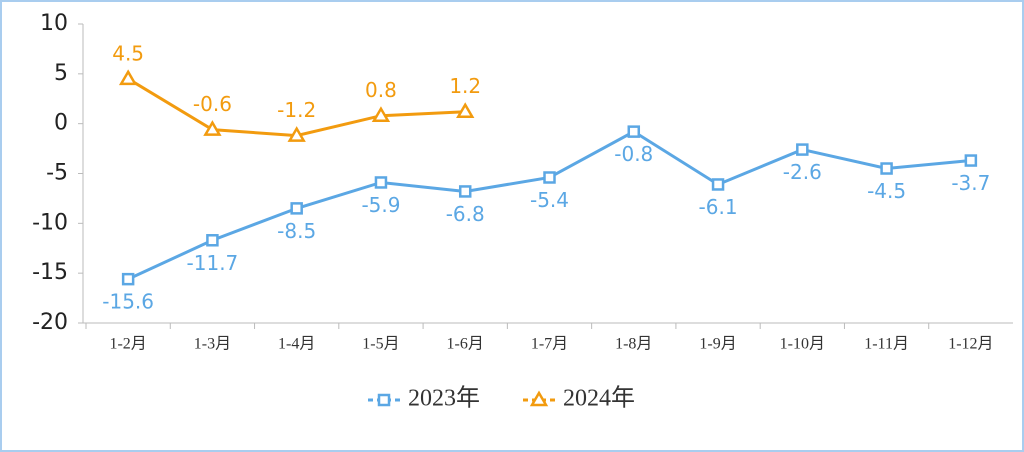  I want to click on x-tick-label: 1-11月, so click(886, 344).